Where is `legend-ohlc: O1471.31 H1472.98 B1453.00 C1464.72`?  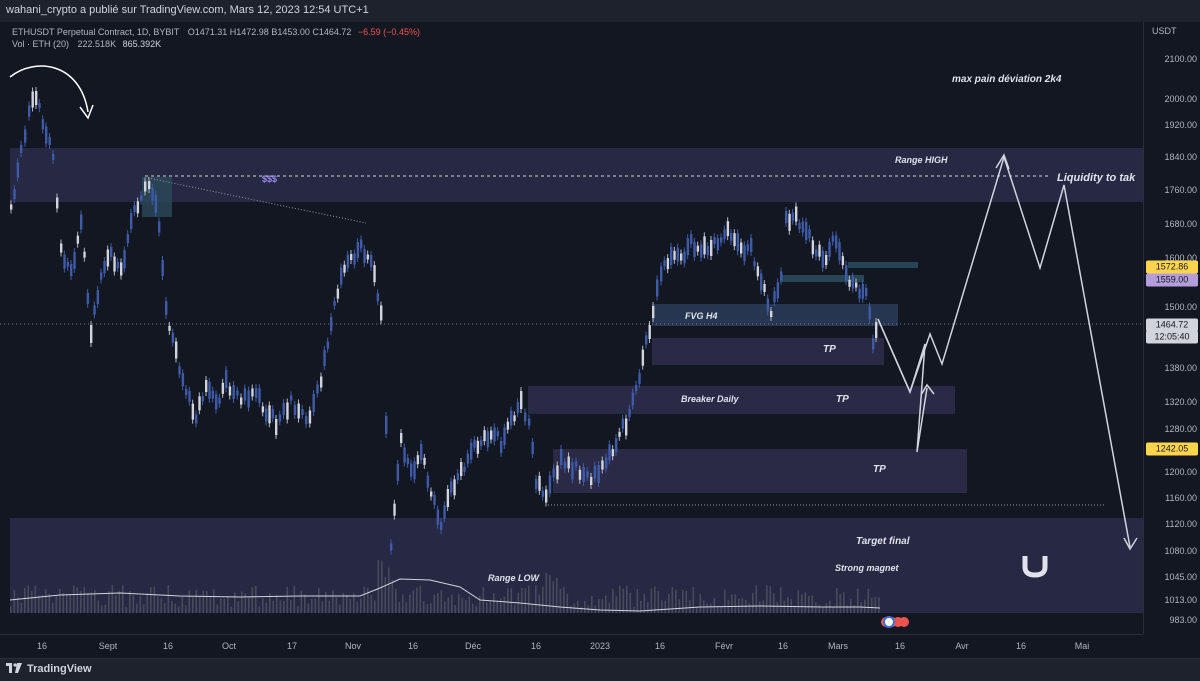
legend-ohlc: O1471.31 H1472.98 B1453.00 C1464.72 is located at coordinates (269, 32).